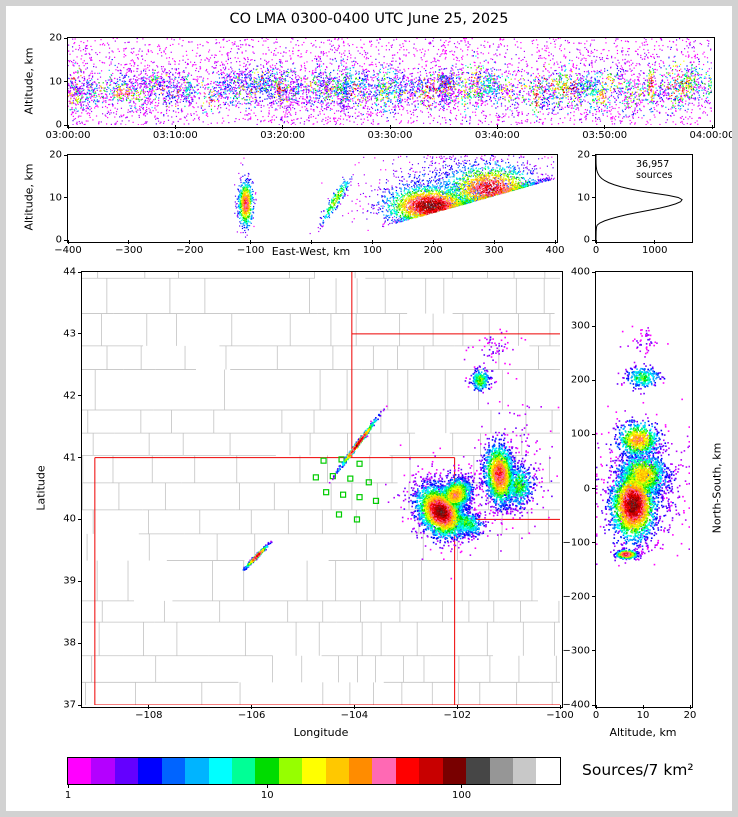 The height and width of the screenshot is (817, 738). I want to click on ns-height-canvas, so click(643, 488).